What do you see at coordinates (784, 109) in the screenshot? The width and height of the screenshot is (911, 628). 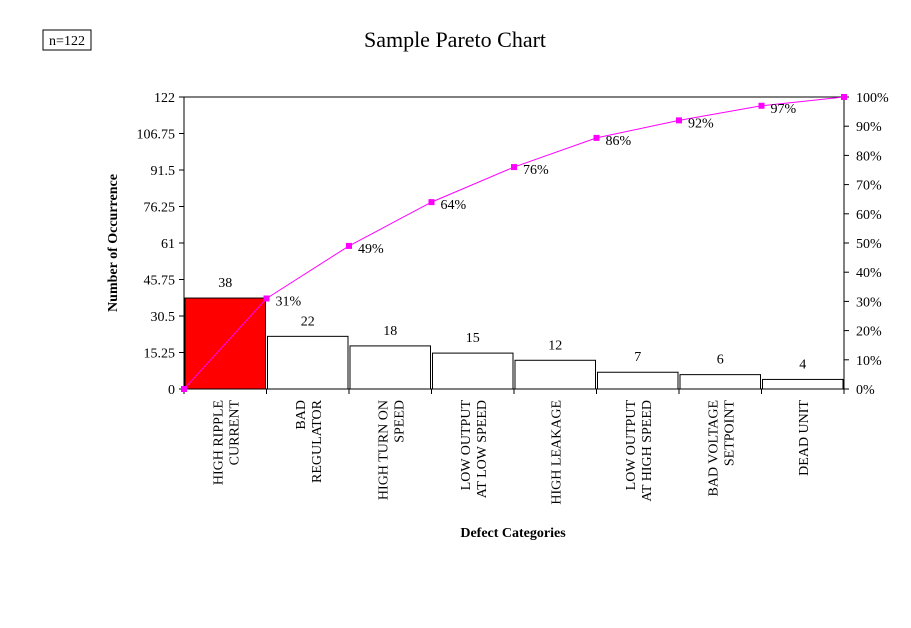 I see `cumulative-percent-label: 97%` at bounding box center [784, 109].